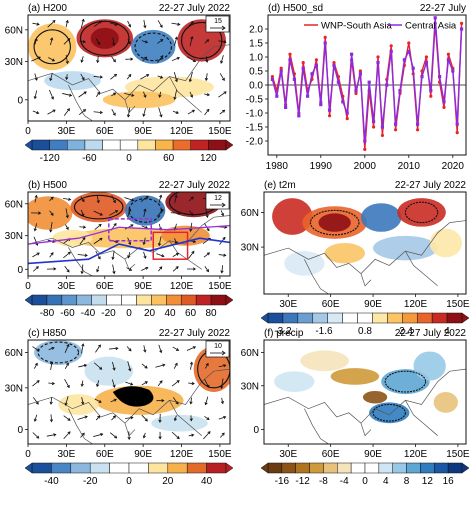 The width and height of the screenshot is (474, 518). Describe the element at coordinates (201, 40) in the screenshot. I see `contour-line` at that location.